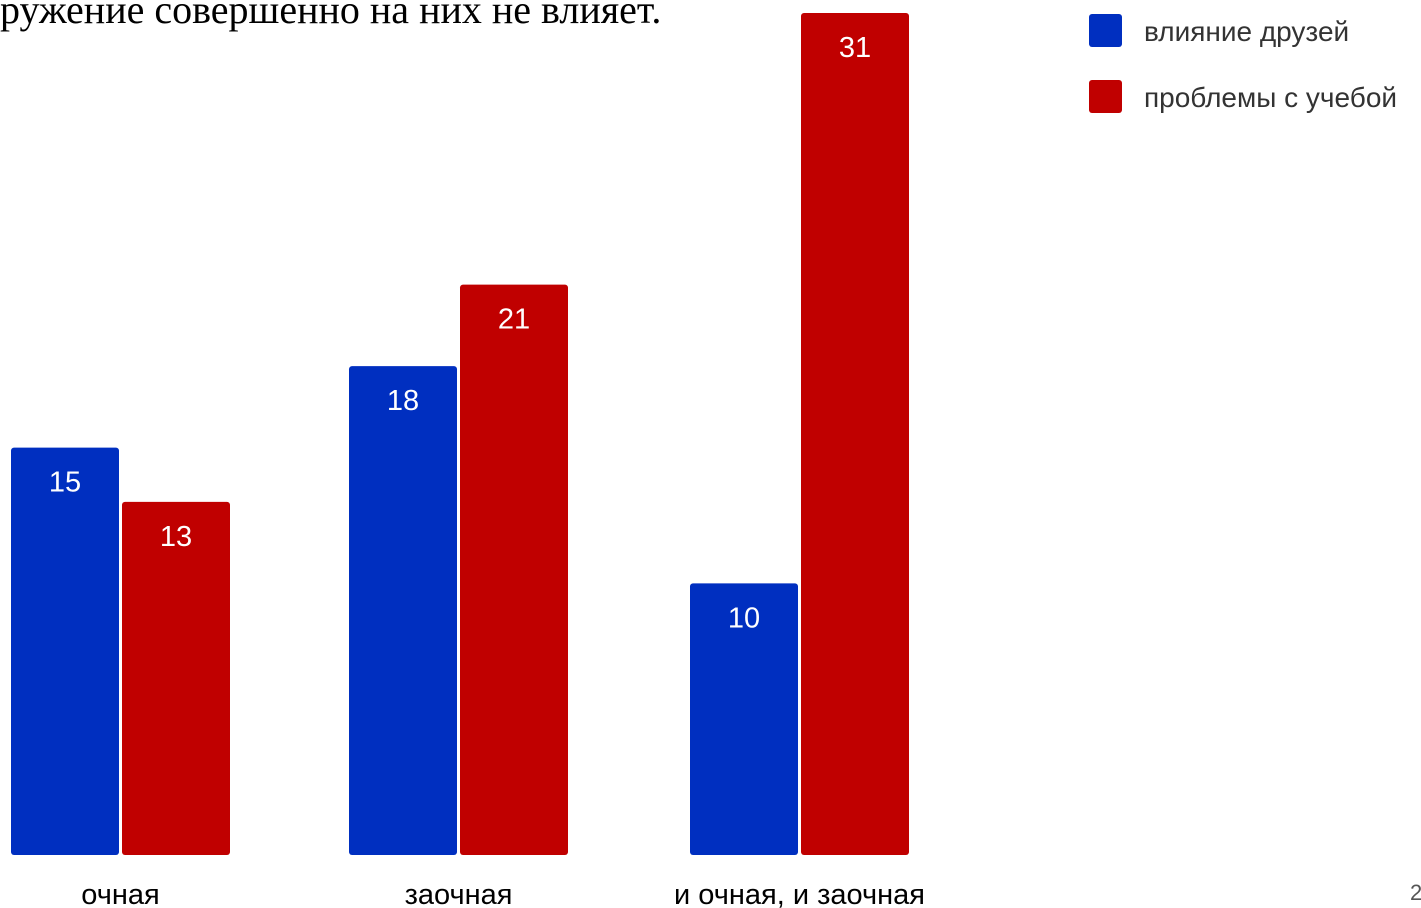 Image resolution: width=1421 pixels, height=908 pixels. What do you see at coordinates (176, 537) in the screenshot?
I see `bar-value-label: 13` at bounding box center [176, 537].